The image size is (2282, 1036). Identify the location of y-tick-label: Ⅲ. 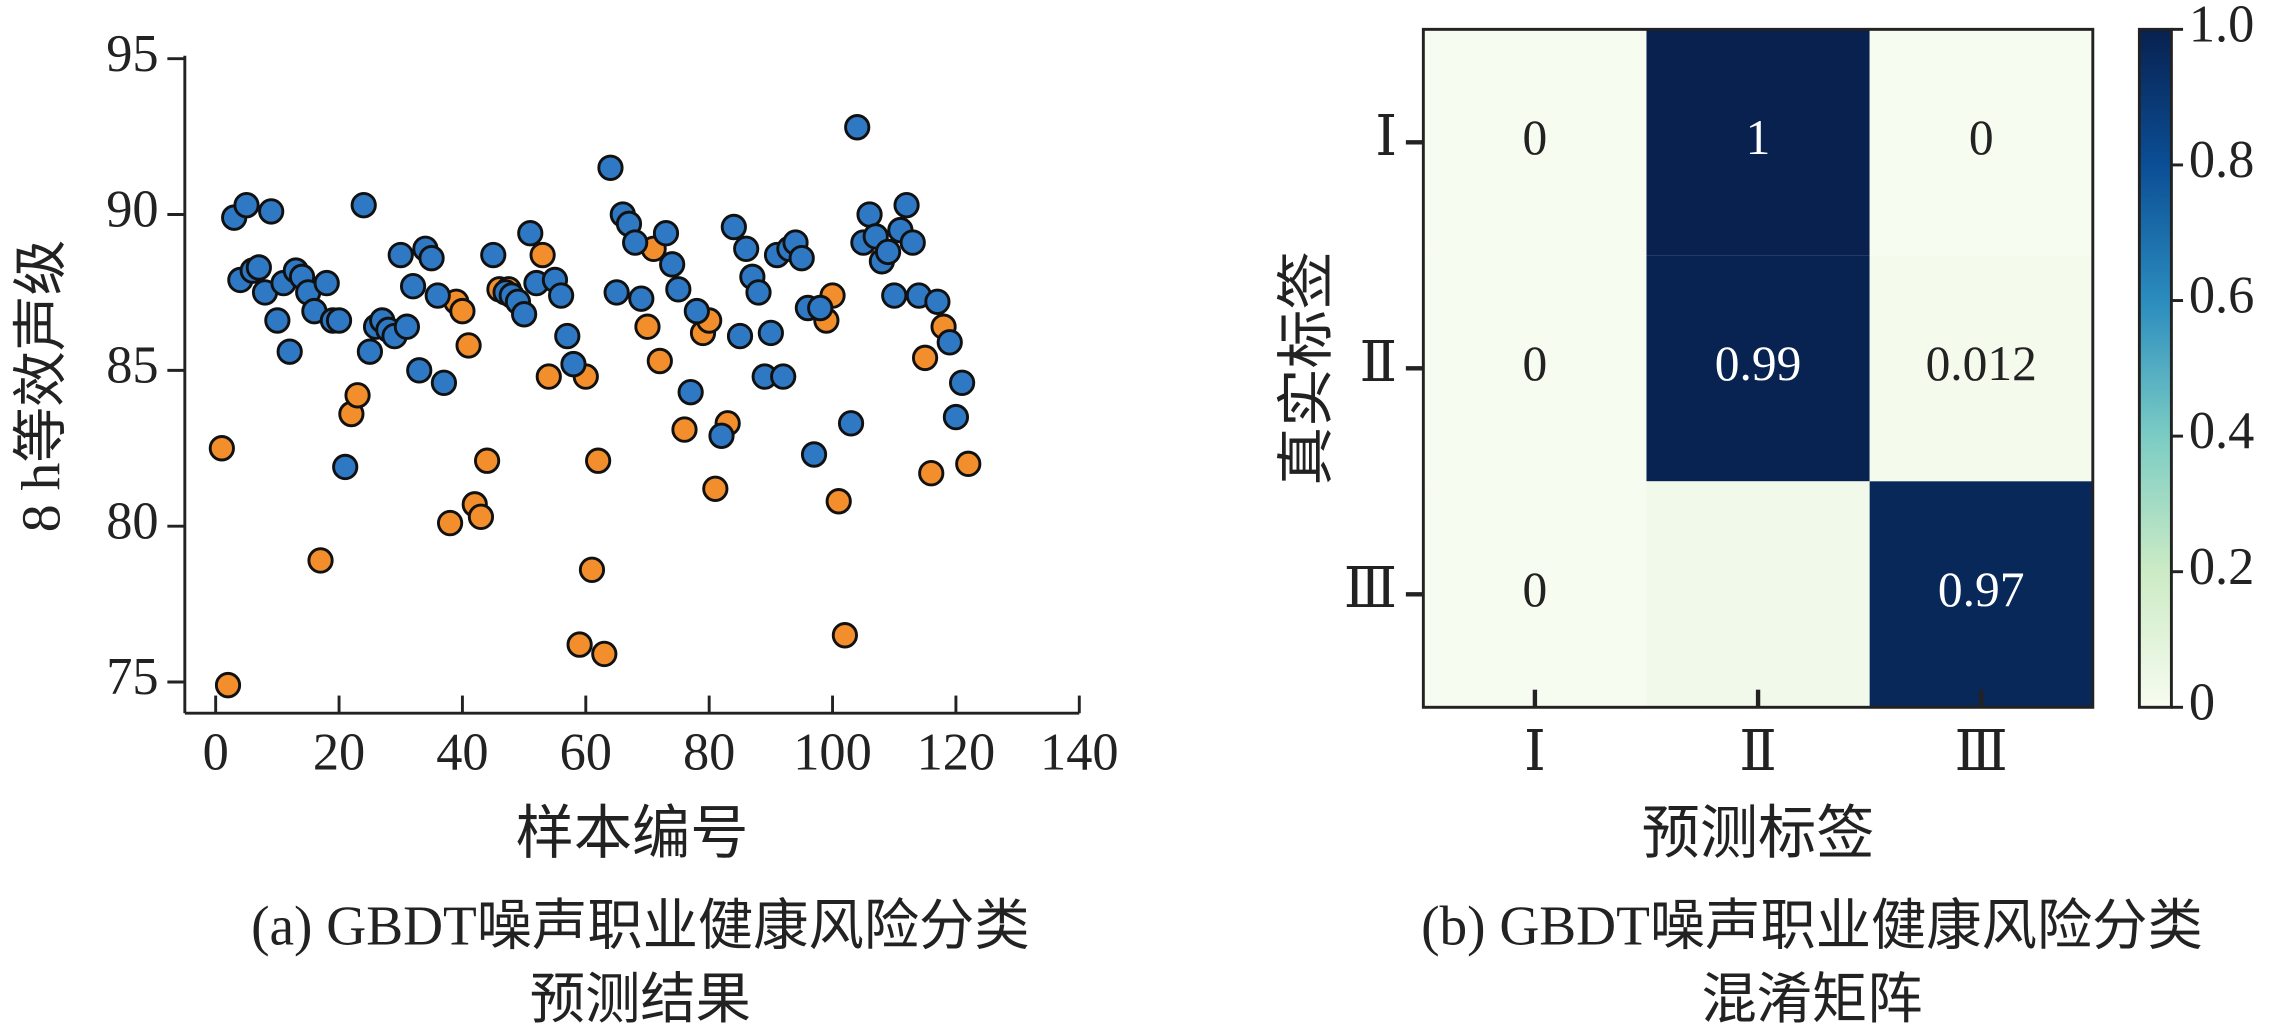
(1370, 589).